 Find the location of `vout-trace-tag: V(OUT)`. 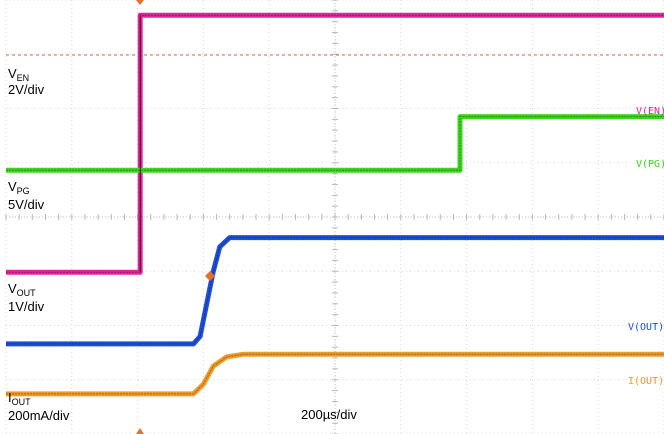

vout-trace-tag: V(OUT) is located at coordinates (646, 327).